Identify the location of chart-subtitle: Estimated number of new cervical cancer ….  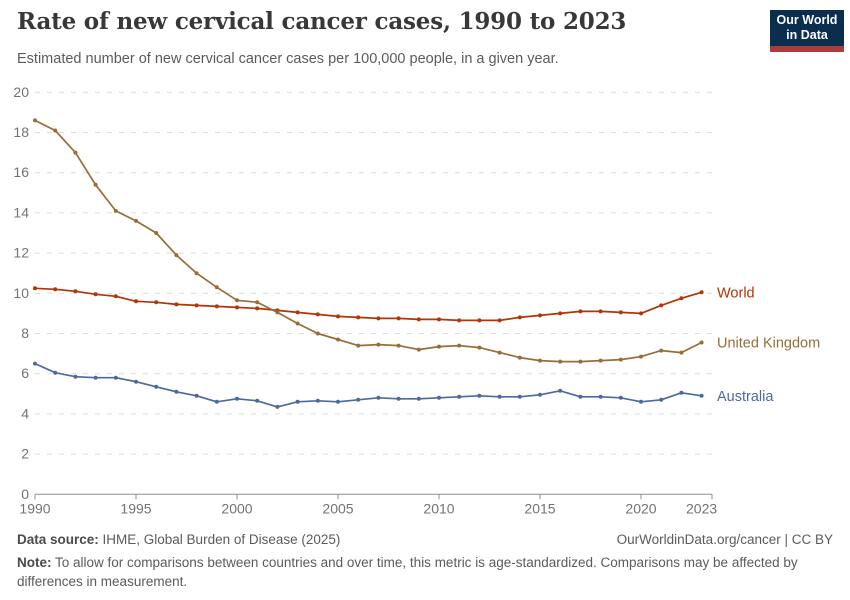
(288, 59).